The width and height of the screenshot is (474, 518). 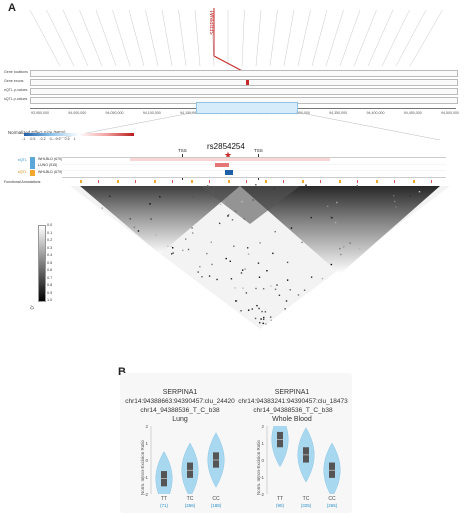 I want to click on exon-highlight, so click(x=247, y=82).